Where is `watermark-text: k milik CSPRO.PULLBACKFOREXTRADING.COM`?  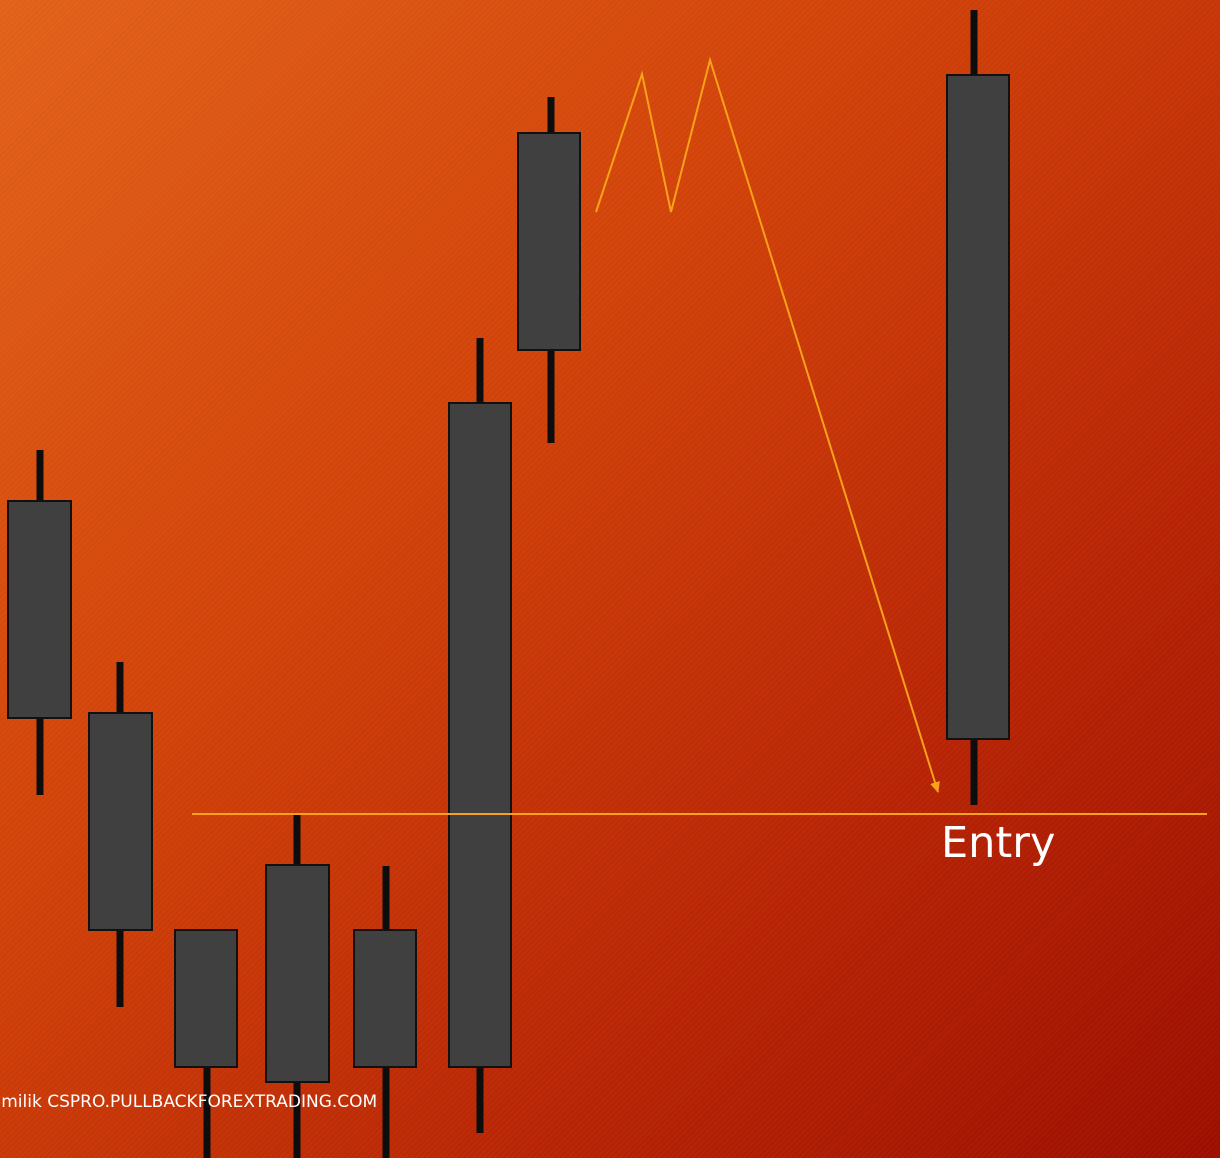
watermark-text: k milik CSPRO.PULLBACKFOREXTRADING.COM is located at coordinates (189, 1102).